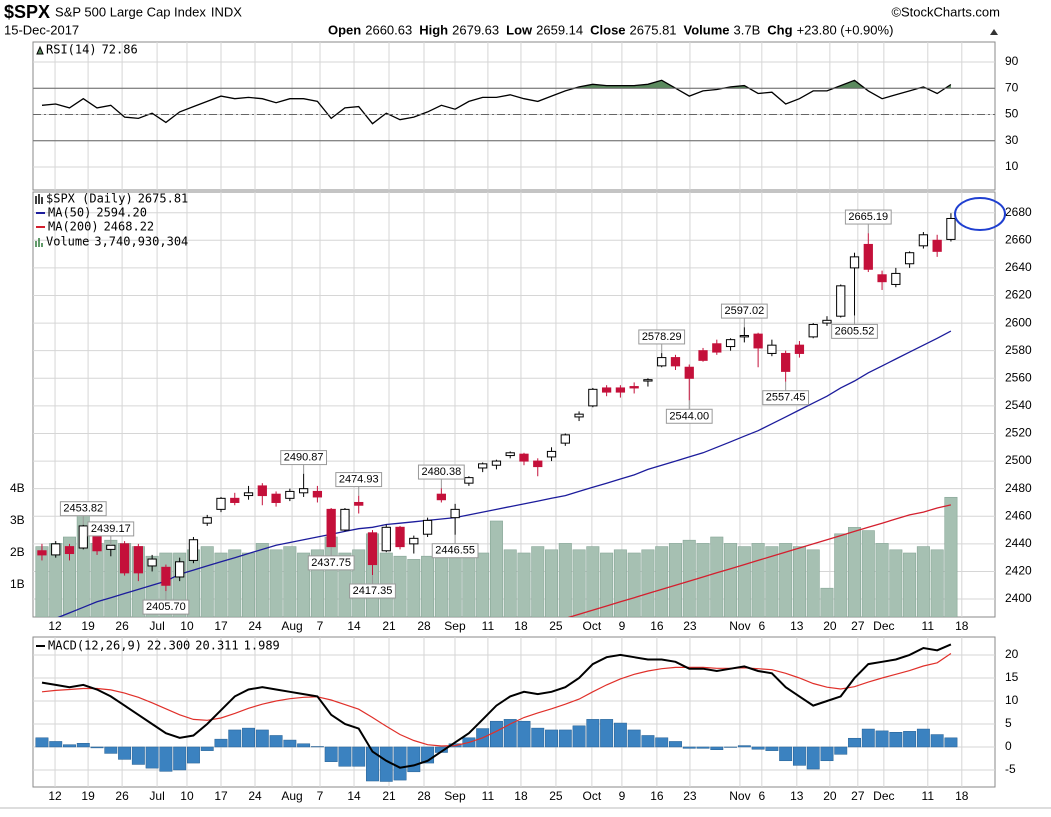 This screenshot has height=817, width=1051. What do you see at coordinates (1018, 267) in the screenshot?
I see `y-tick-label: 2640` at bounding box center [1018, 267].